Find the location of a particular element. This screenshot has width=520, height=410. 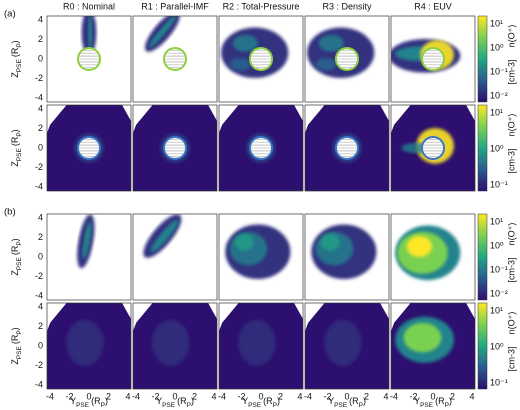

colorbar-tick-label: 10⁰ is located at coordinates (497, 346).